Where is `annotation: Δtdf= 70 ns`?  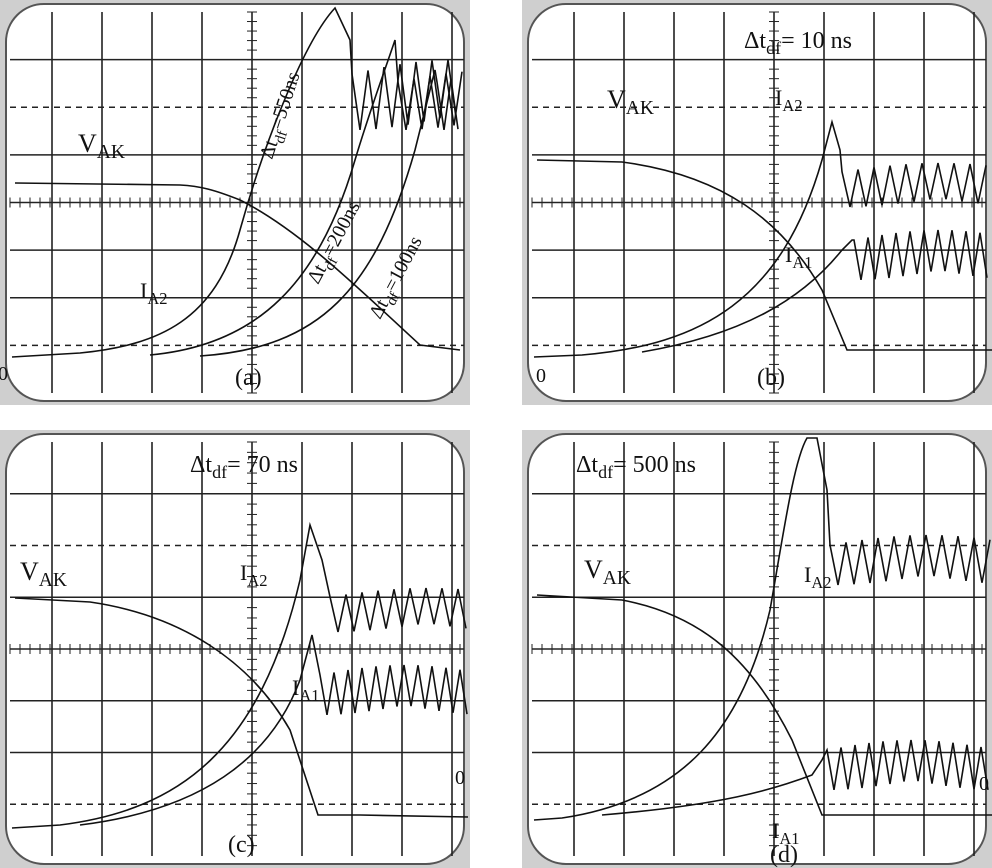
annotation: Δtdf= 70 ns is located at coordinates (244, 467).